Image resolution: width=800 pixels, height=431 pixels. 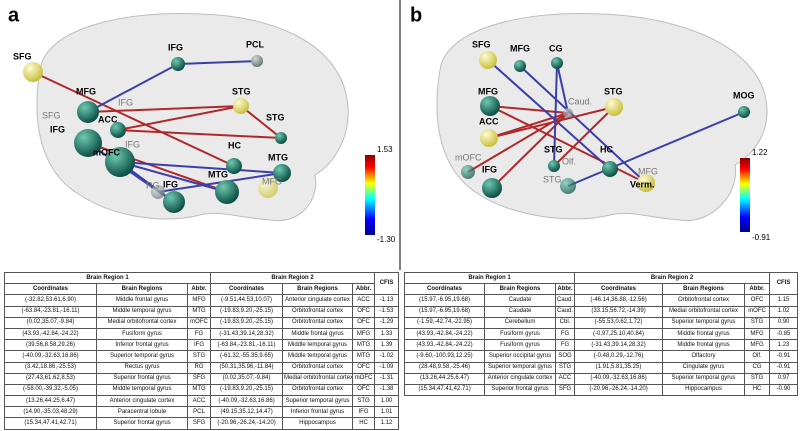 I want to click on cell: (-31.43,39.14,28.32), so click(x=247, y=334).